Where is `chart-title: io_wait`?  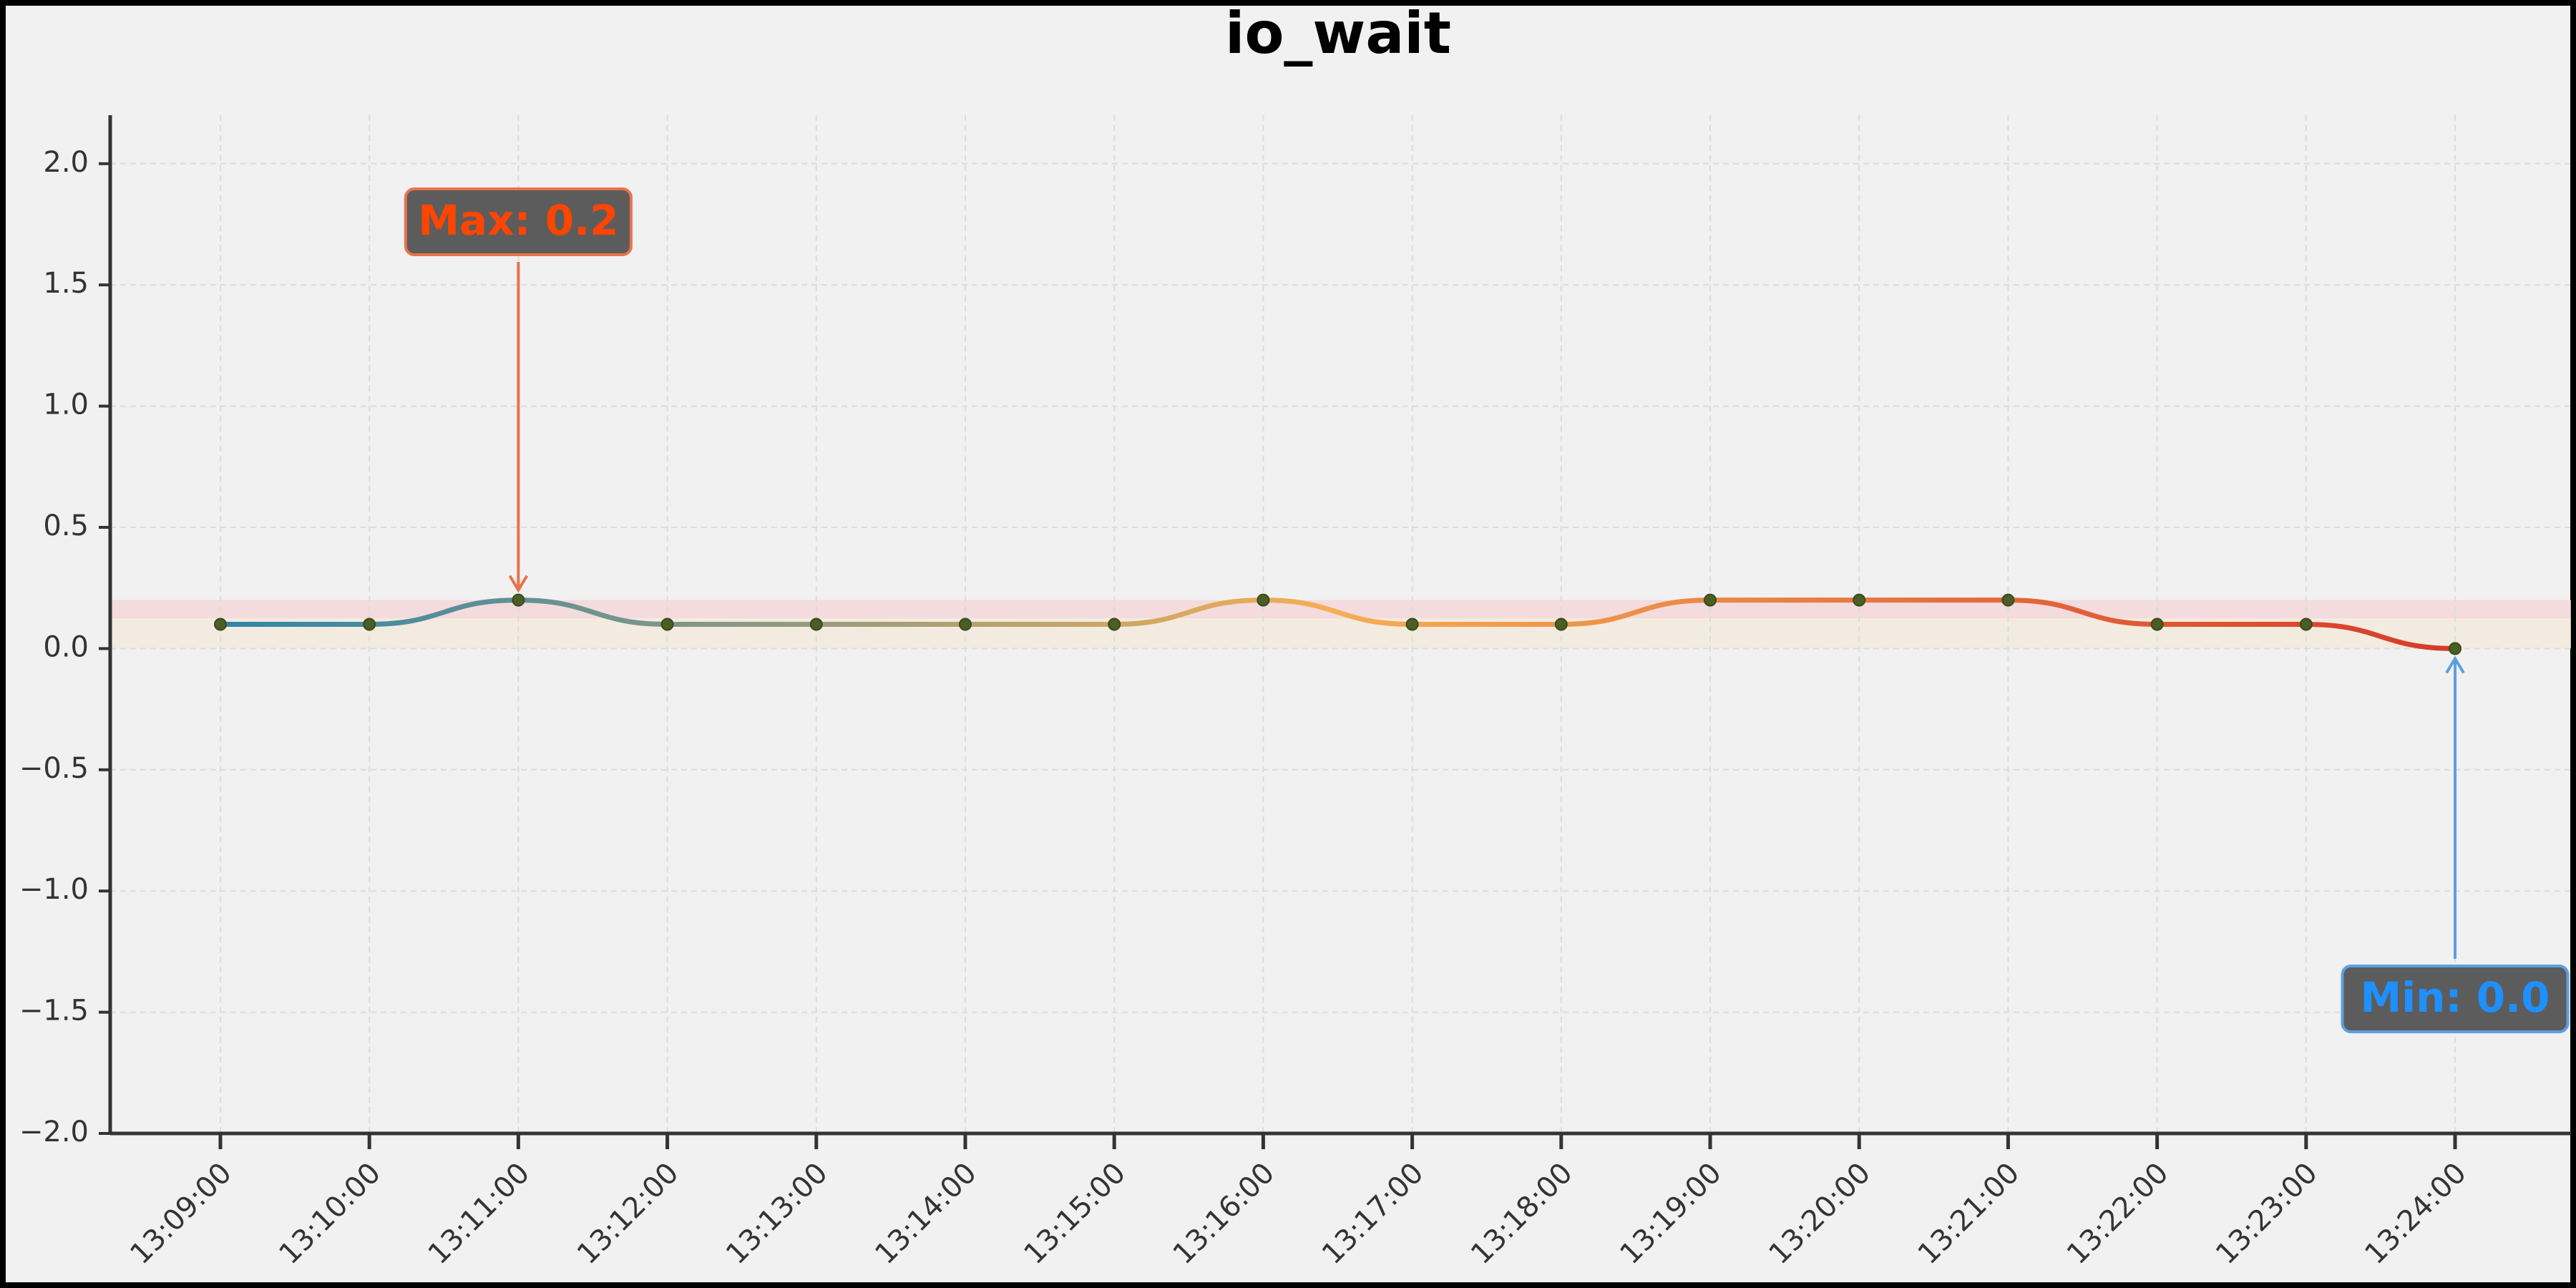 chart-title: io_wait is located at coordinates (1338, 33).